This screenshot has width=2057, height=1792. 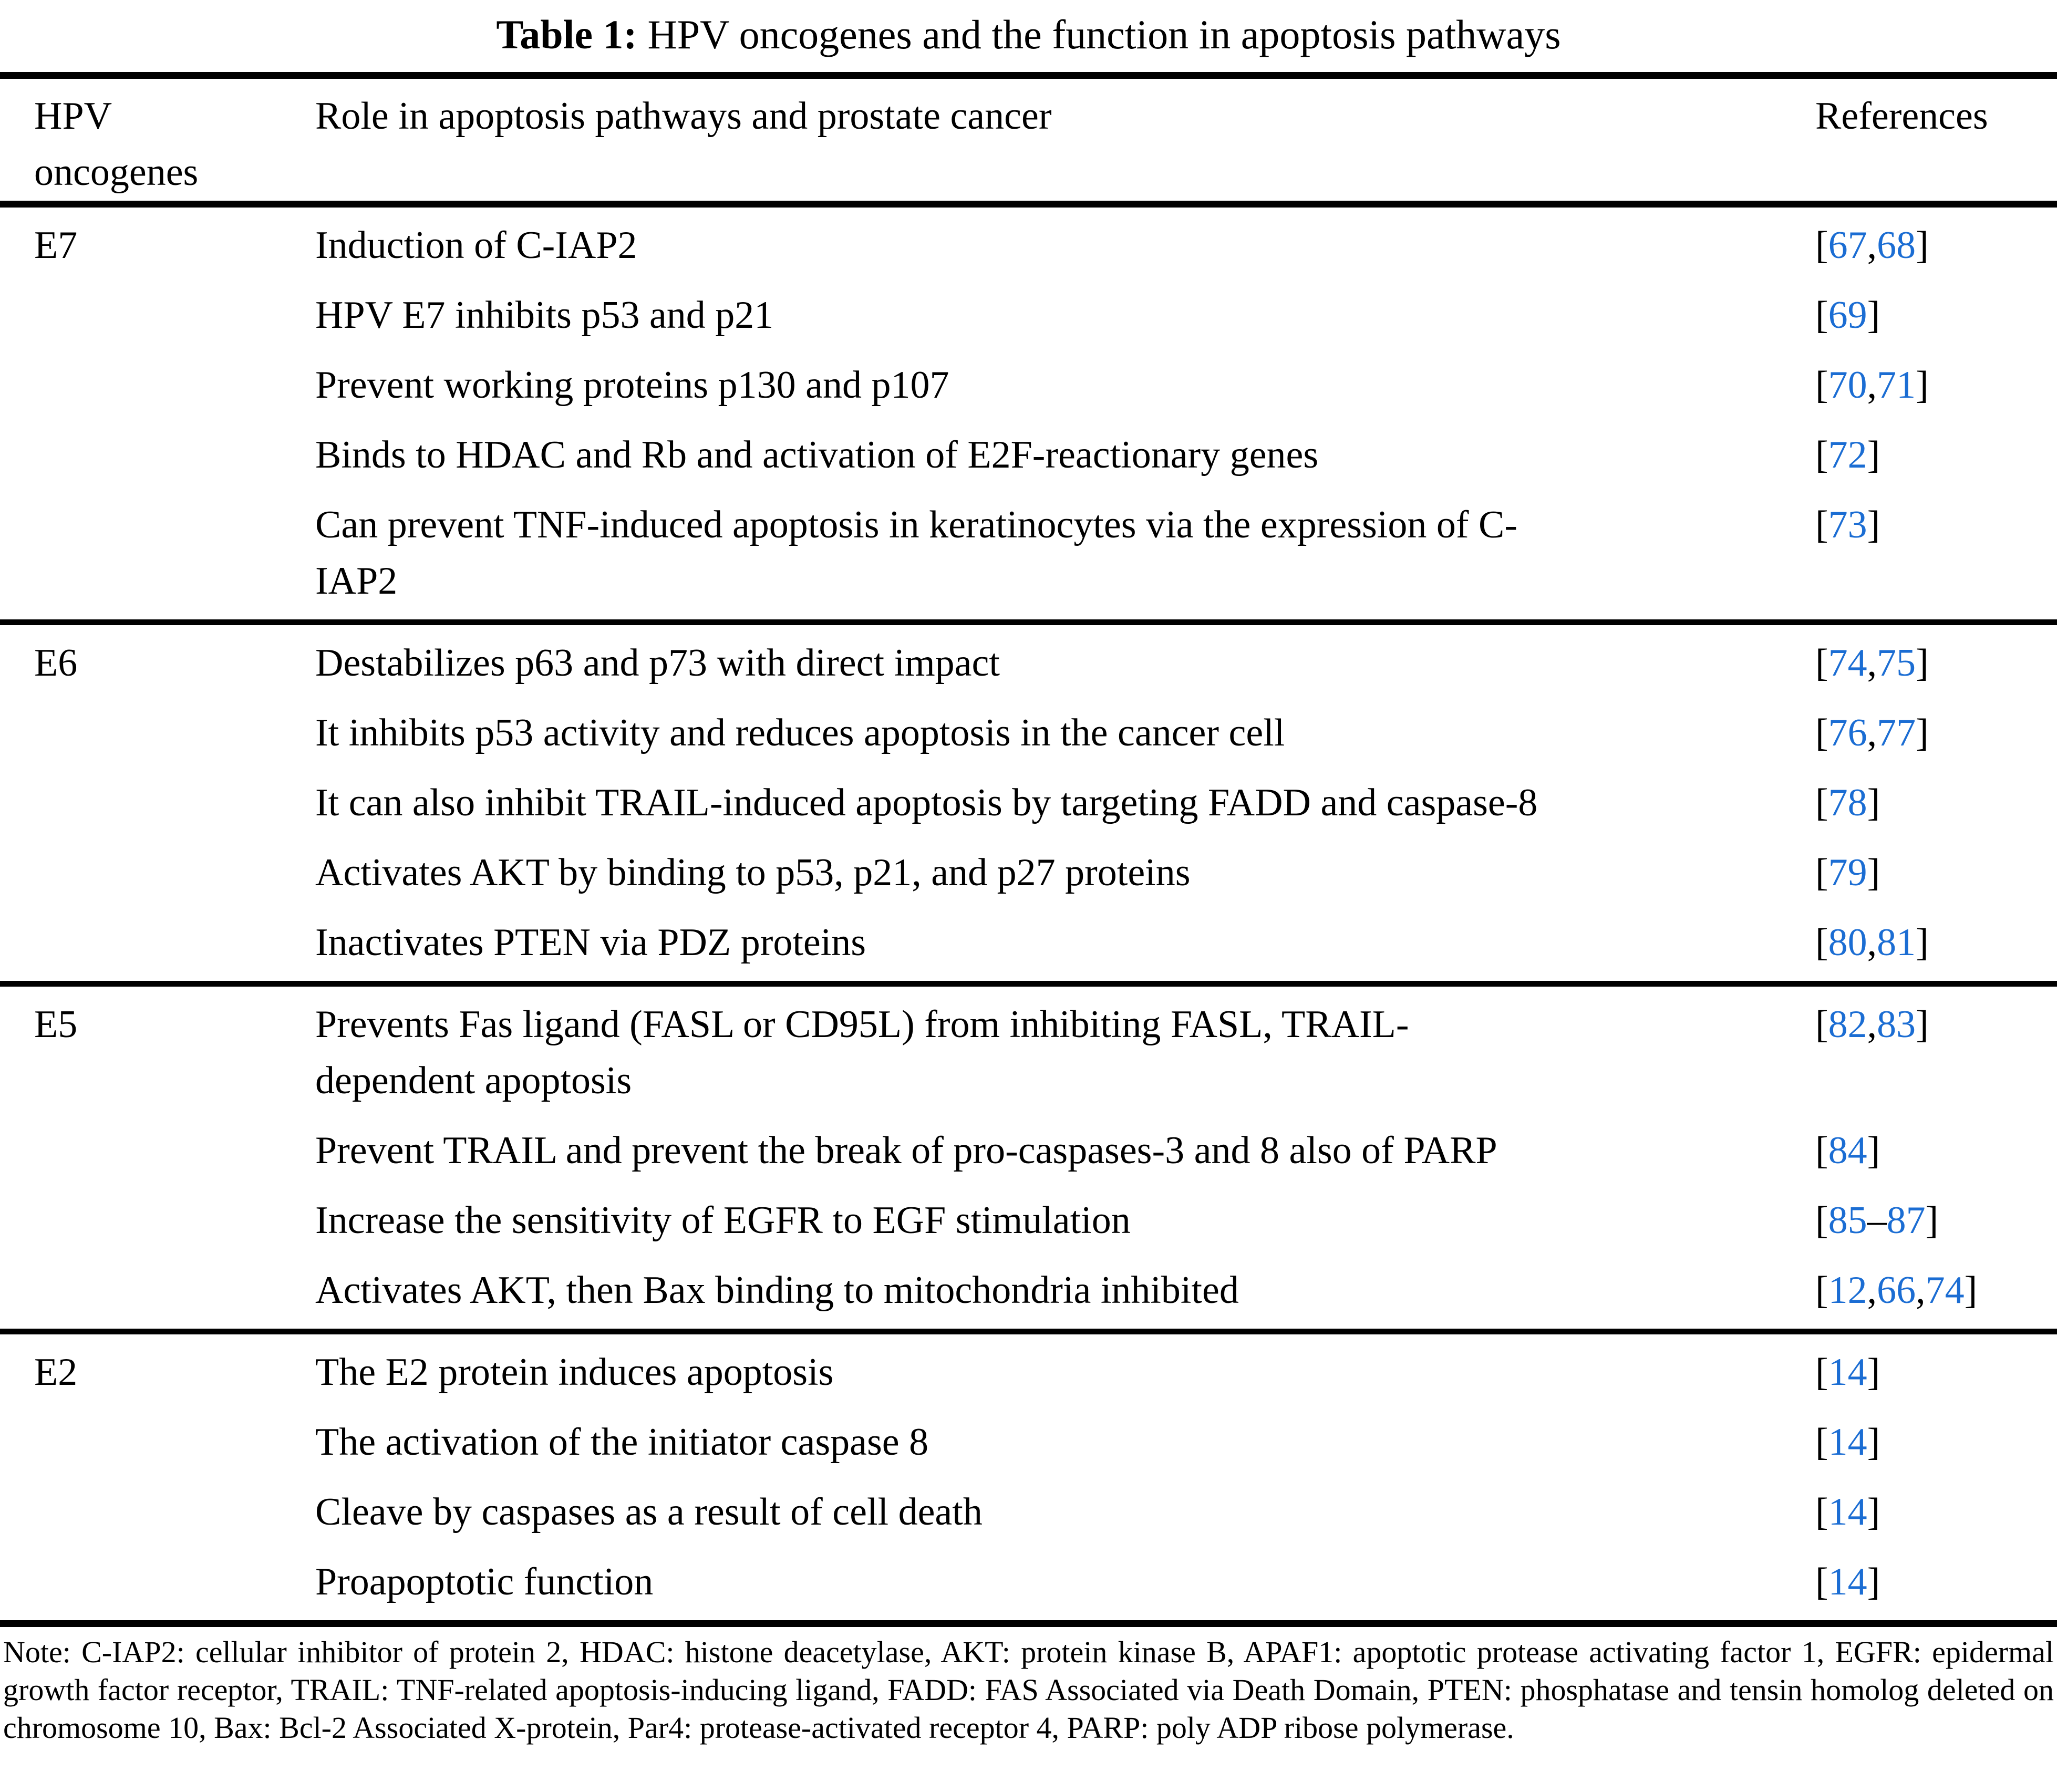 What do you see at coordinates (566, 34) in the screenshot?
I see `table-caption-label: Table 1:` at bounding box center [566, 34].